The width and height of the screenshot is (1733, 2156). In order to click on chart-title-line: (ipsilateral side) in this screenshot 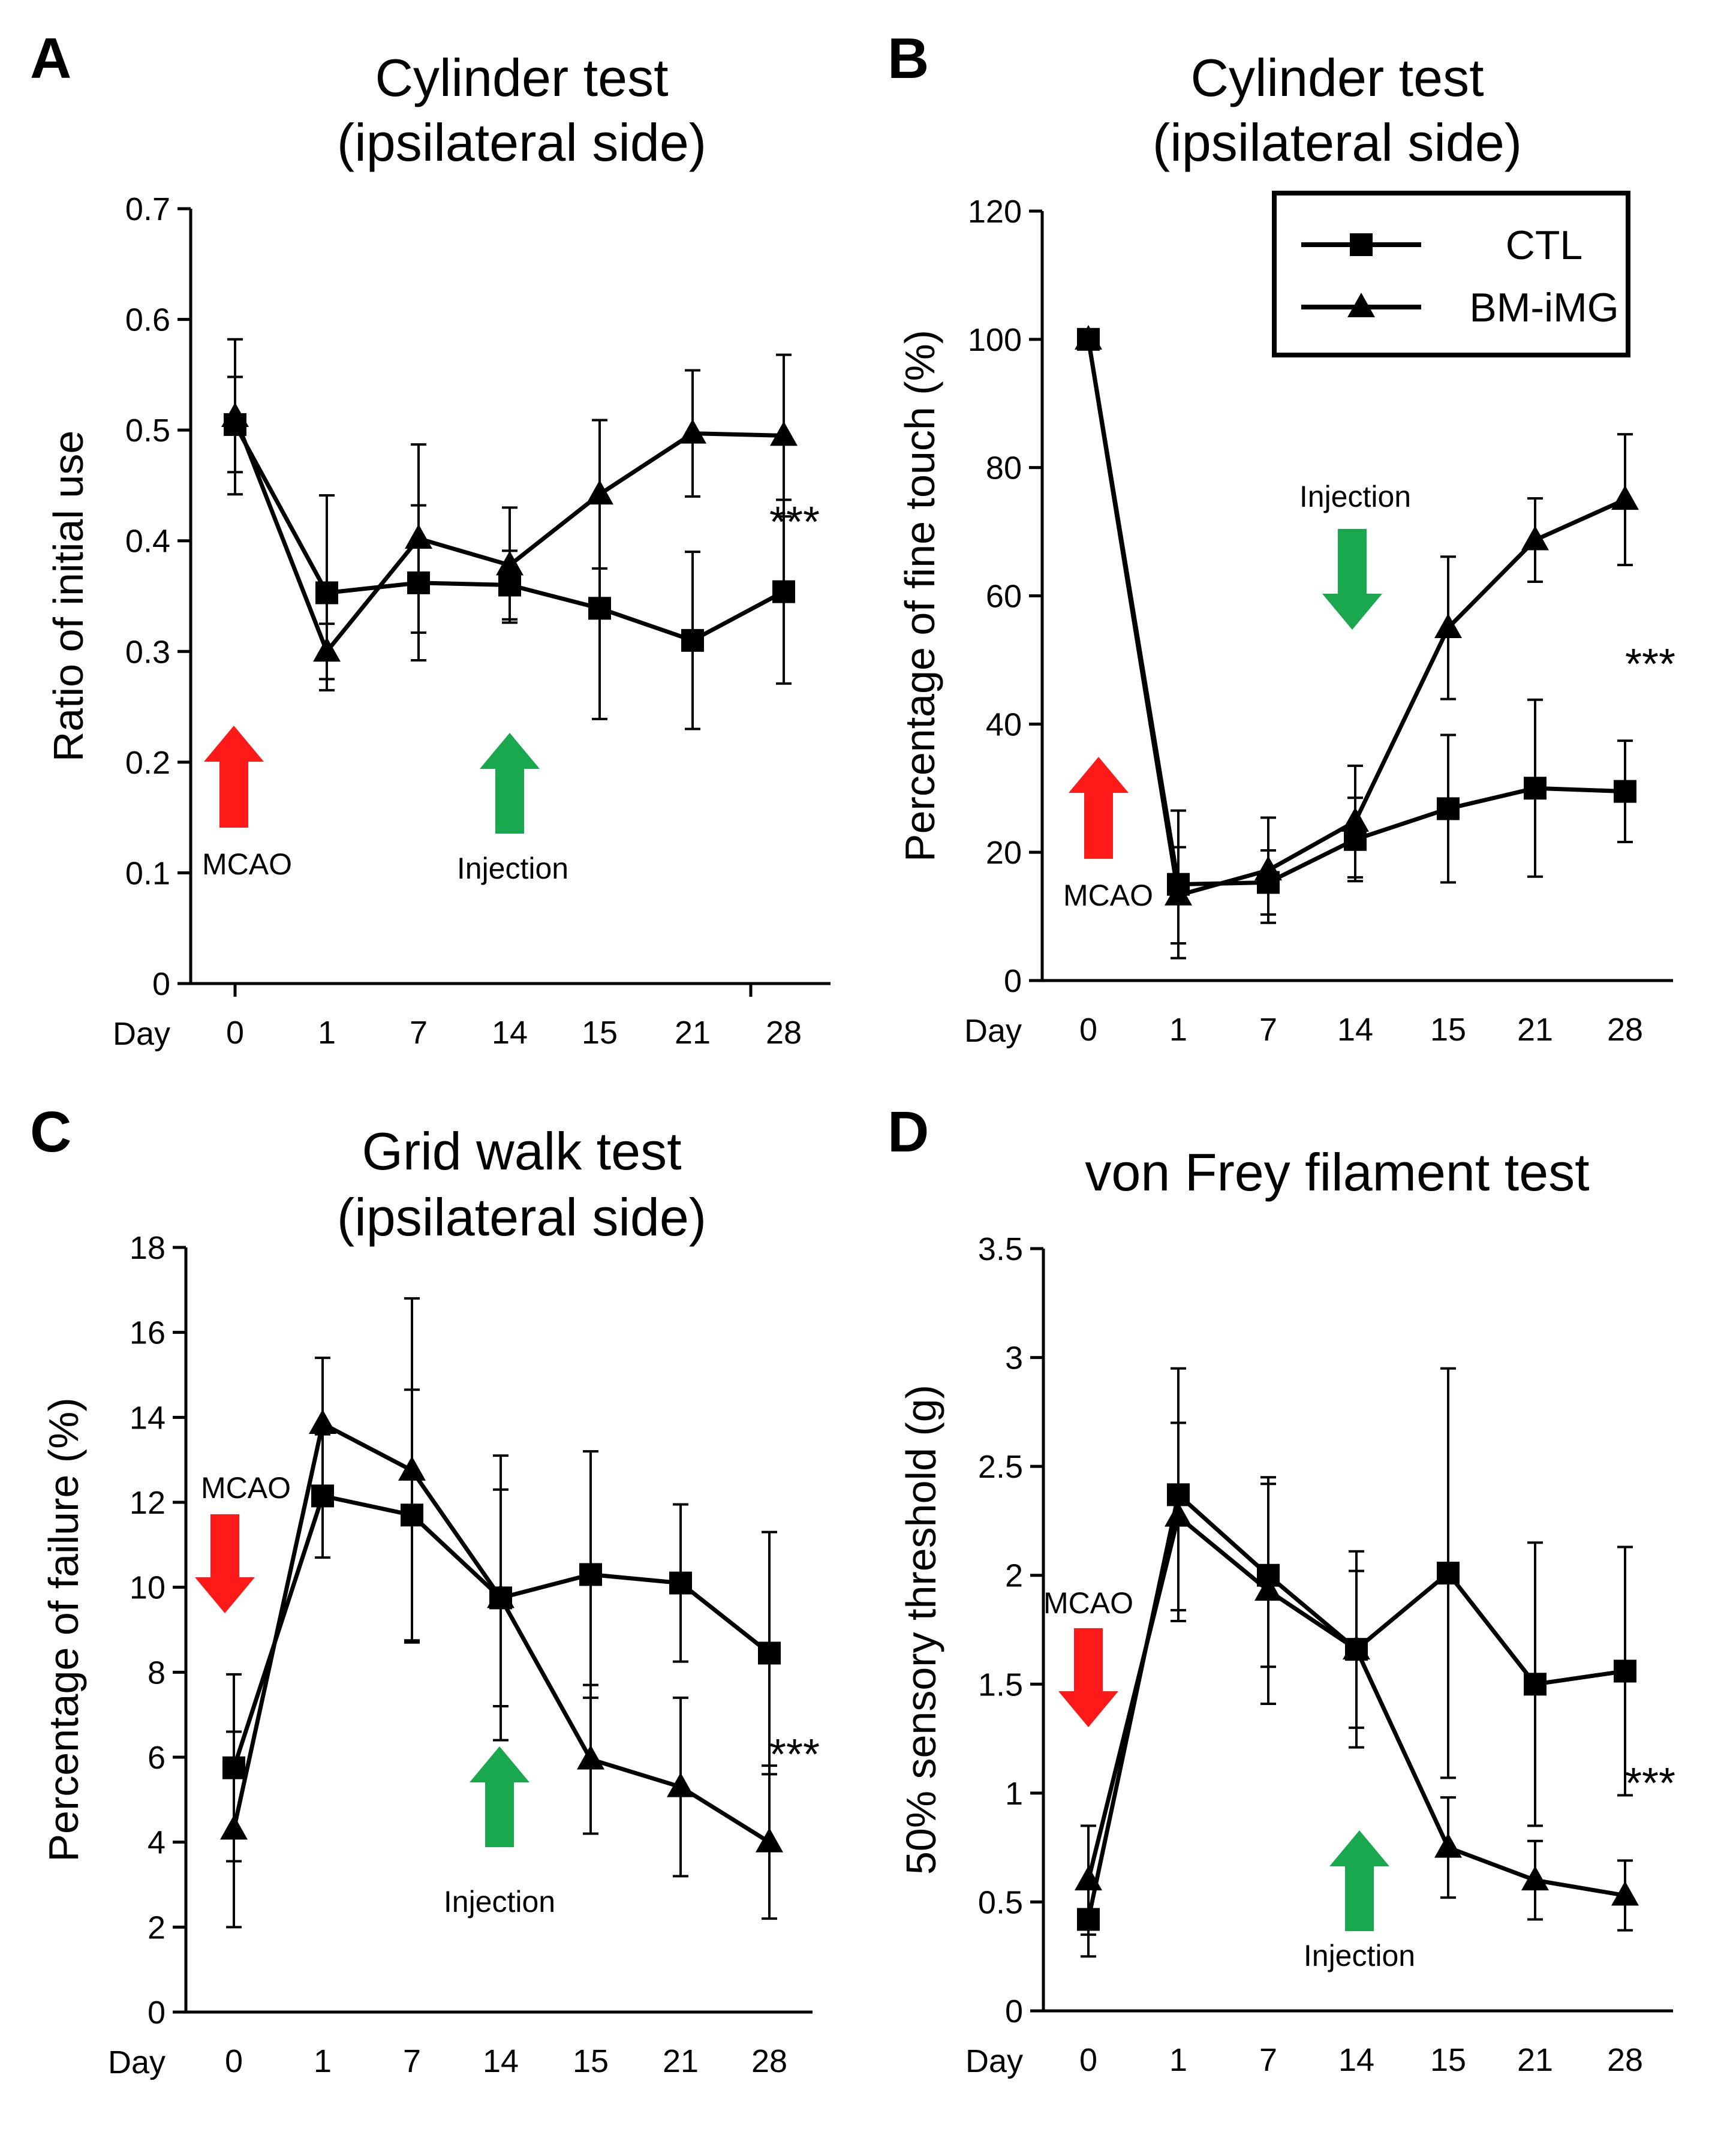, I will do `click(521, 142)`.